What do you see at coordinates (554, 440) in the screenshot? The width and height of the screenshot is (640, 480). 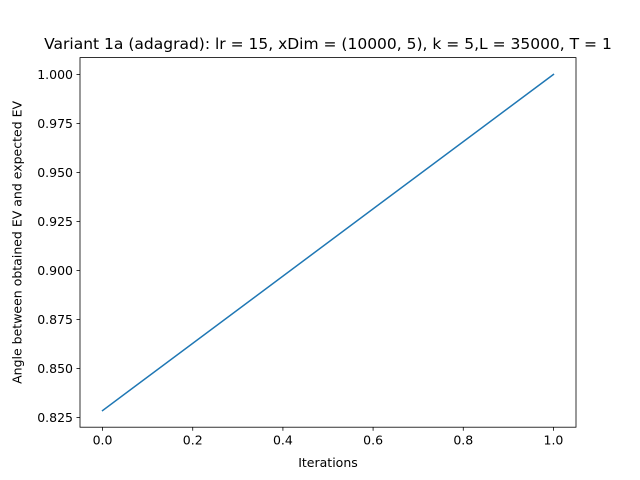 I see `x-tick-label: 1.0` at bounding box center [554, 440].